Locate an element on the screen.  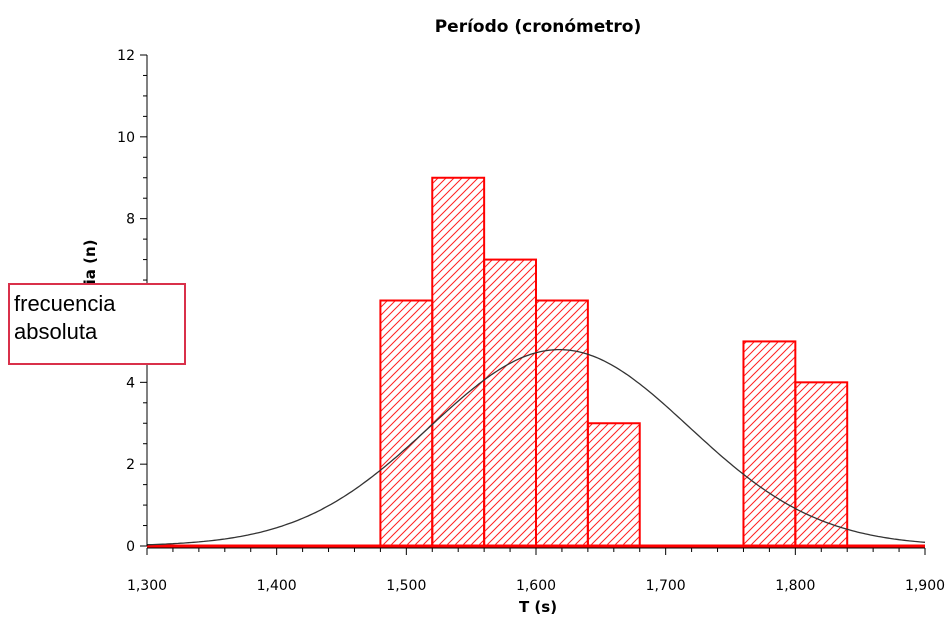
y-tick-label: 8 is located at coordinates (130, 220).